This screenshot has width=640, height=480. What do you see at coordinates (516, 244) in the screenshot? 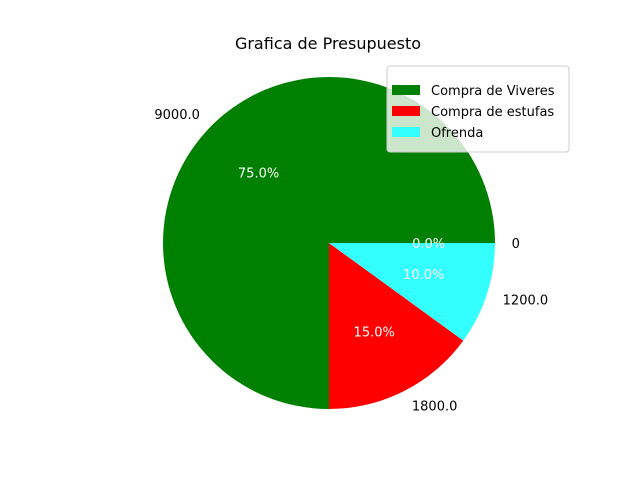
I see `slice-value-label: 0` at bounding box center [516, 244].